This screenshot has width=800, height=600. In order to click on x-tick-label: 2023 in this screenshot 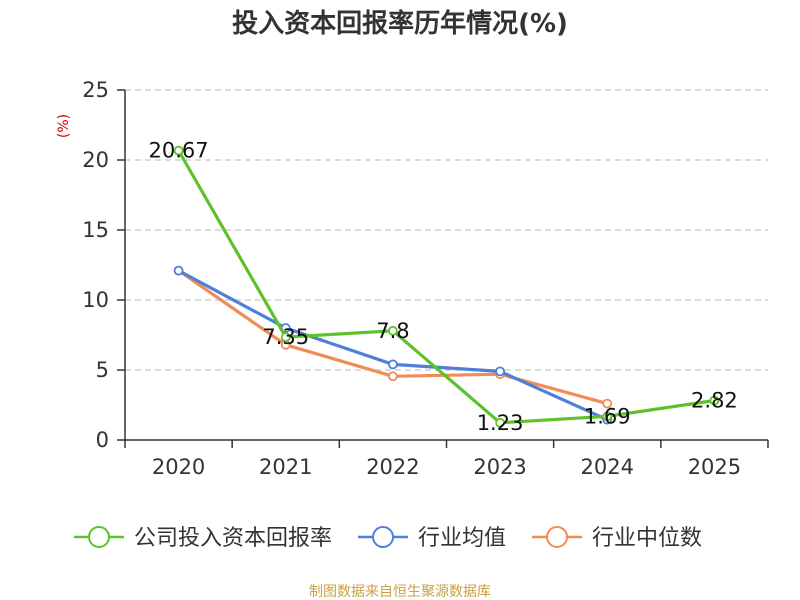, I will do `click(499, 467)`.